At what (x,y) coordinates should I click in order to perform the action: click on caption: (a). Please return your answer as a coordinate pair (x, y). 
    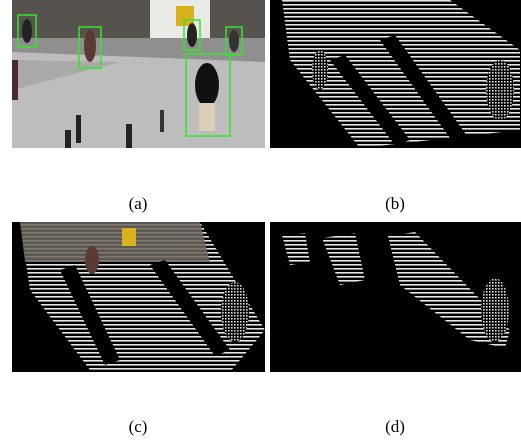
    Looking at the image, I should click on (138, 203).